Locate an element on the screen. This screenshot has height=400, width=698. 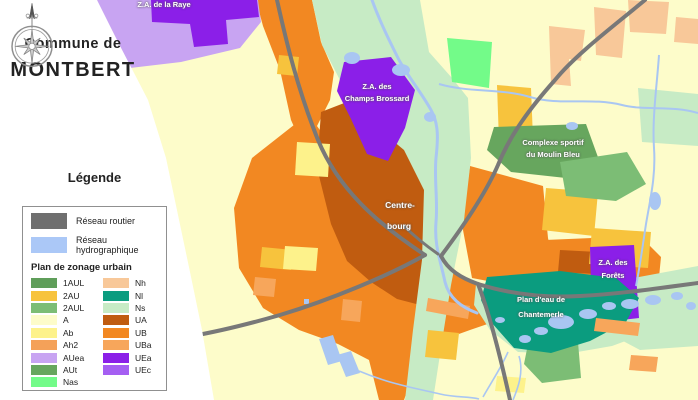
legend-zone-item: Nh is located at coordinates (127, 283).